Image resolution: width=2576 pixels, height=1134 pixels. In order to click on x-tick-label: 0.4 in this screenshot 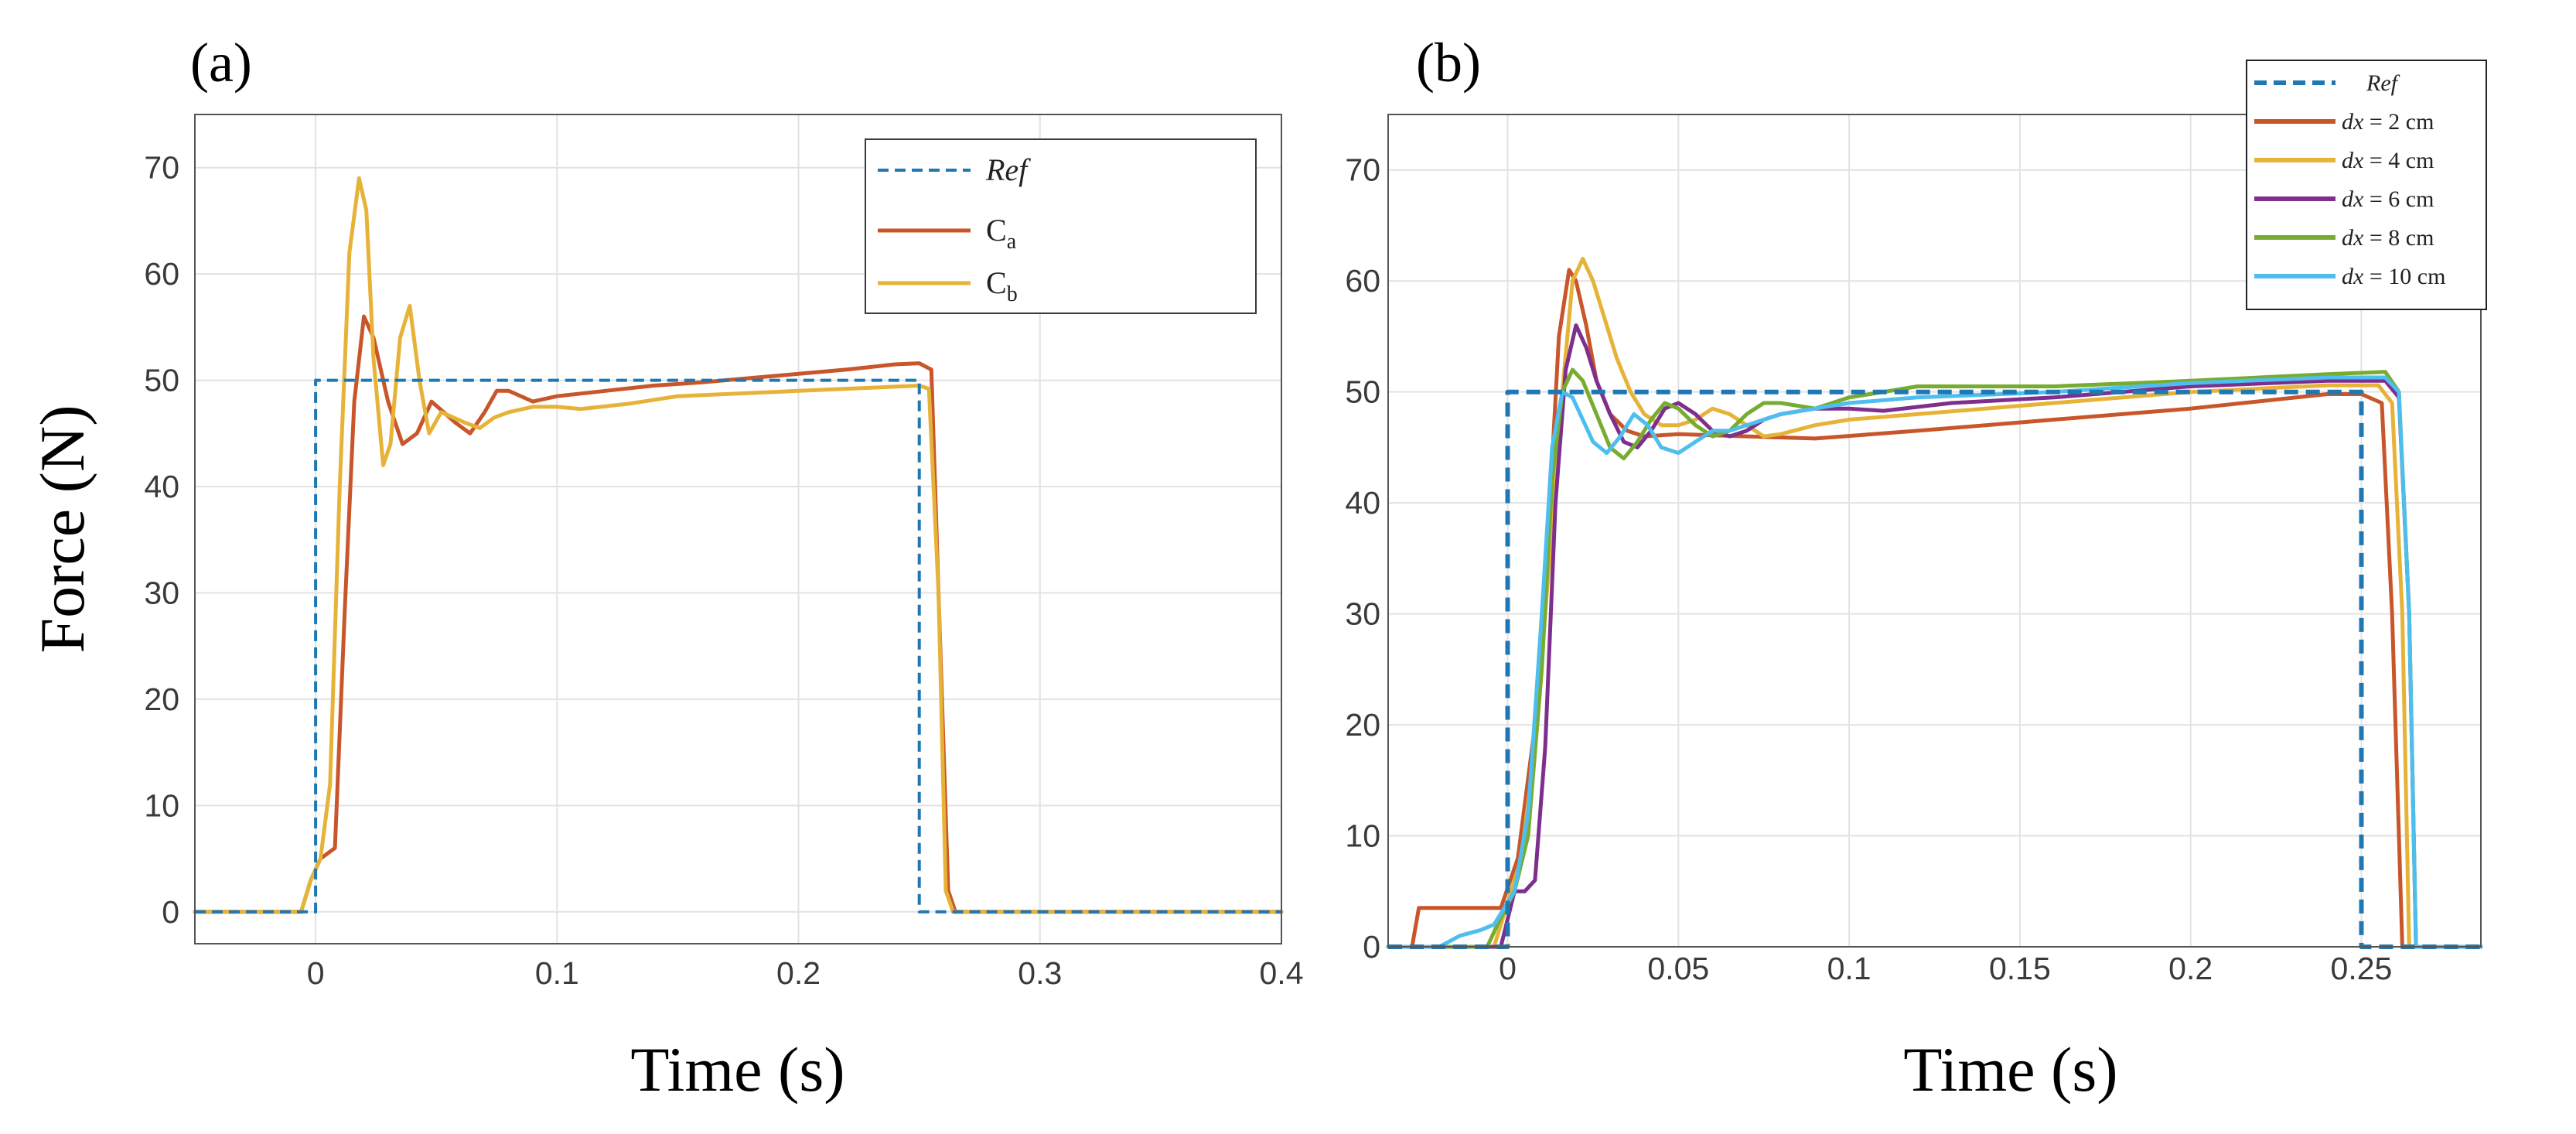, I will do `click(1282, 973)`.